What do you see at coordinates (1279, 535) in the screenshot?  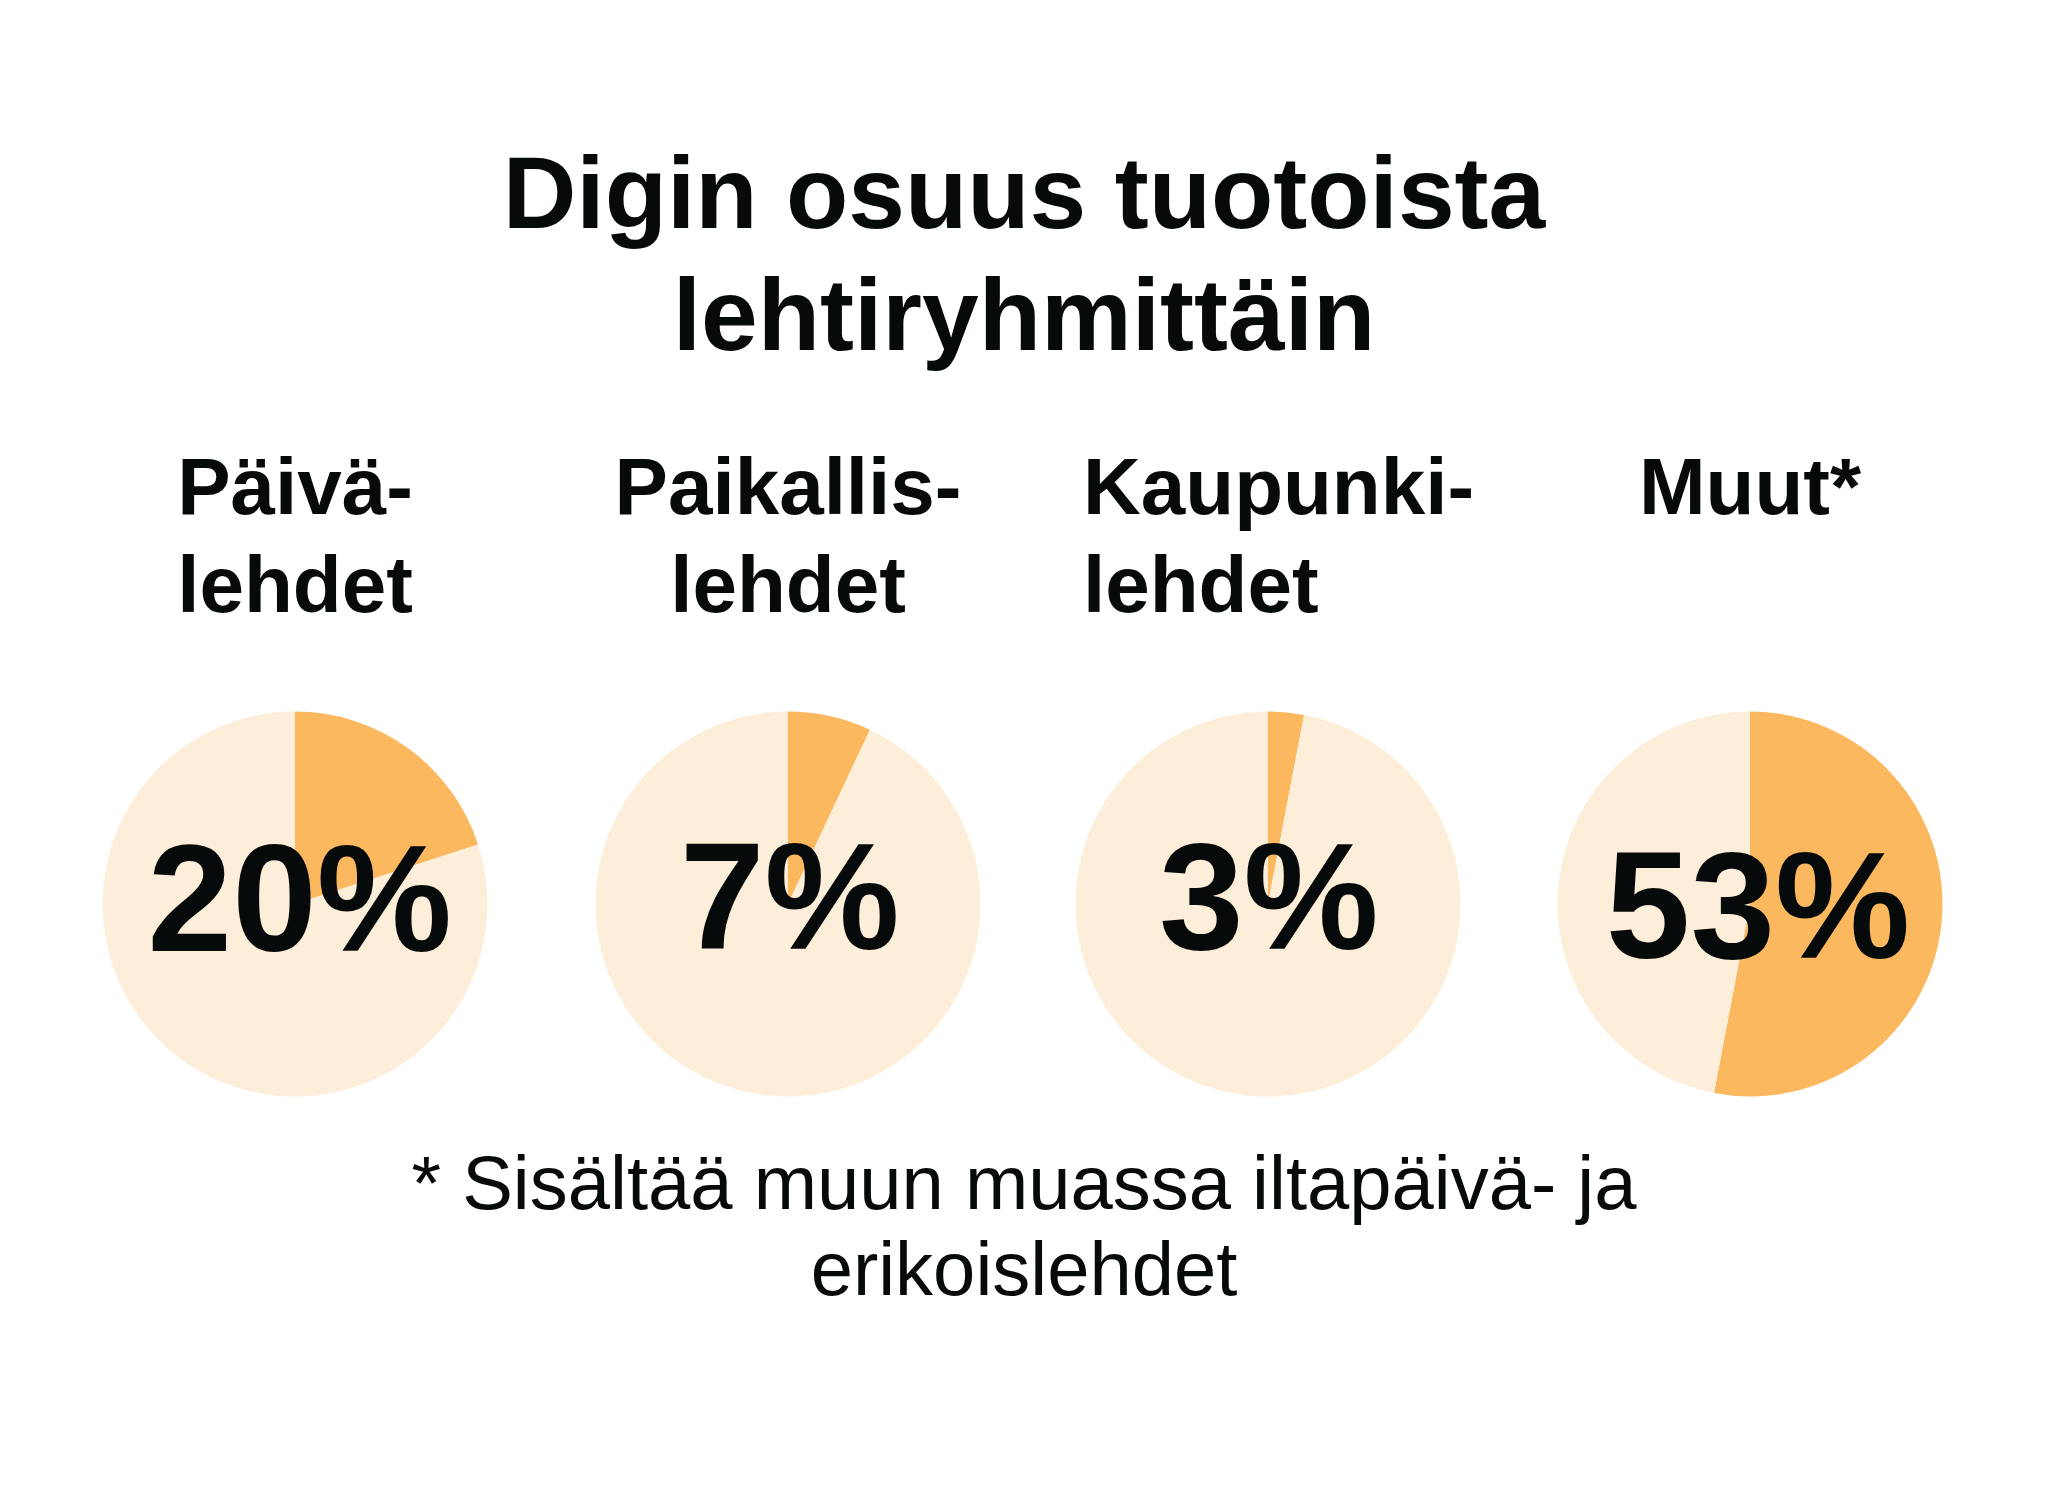 I see `chart-title: Kaupunki- lehdet` at bounding box center [1279, 535].